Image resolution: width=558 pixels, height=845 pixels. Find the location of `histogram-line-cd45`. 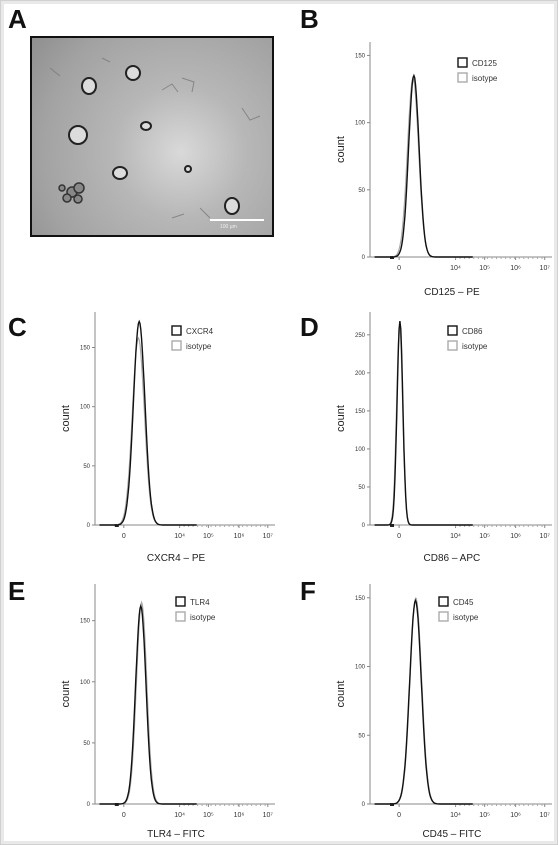

histogram-line-cd45 is located at coordinates (423, 701).